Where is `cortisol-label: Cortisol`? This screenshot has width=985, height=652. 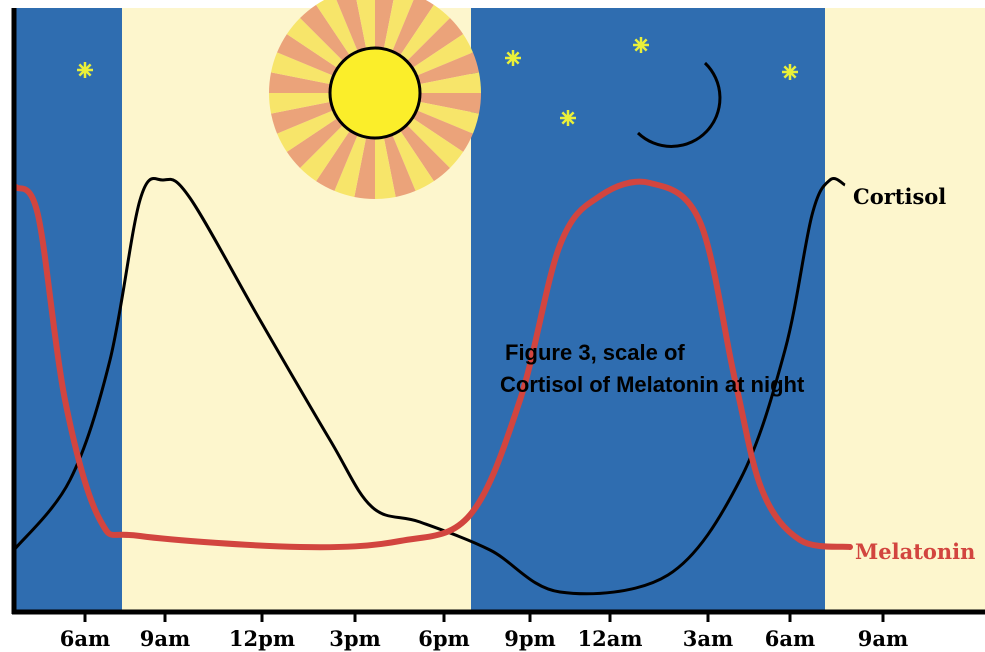
cortisol-label: Cortisol is located at coordinates (899, 196).